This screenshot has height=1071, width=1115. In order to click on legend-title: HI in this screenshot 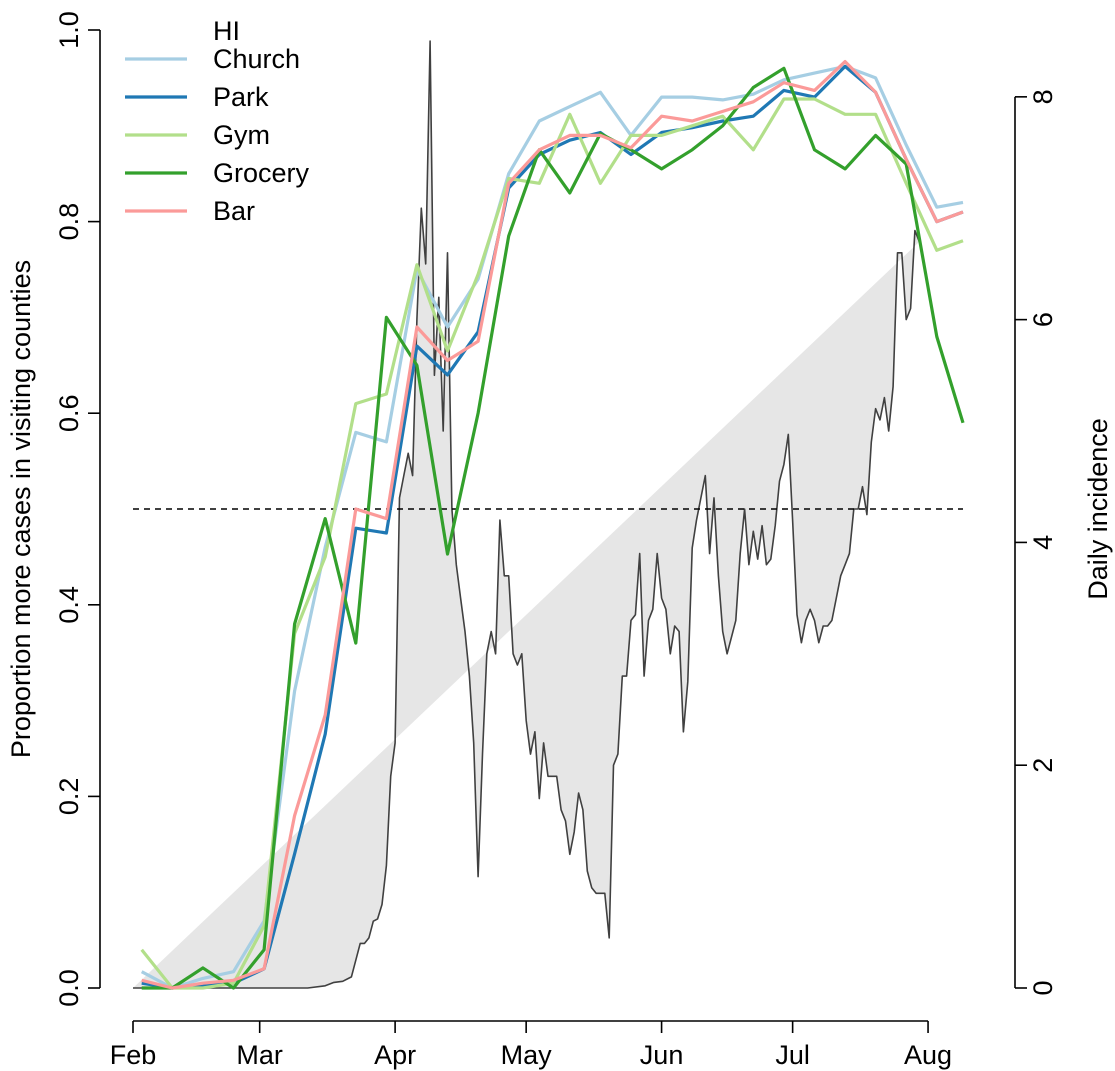, I will do `click(226, 31)`.